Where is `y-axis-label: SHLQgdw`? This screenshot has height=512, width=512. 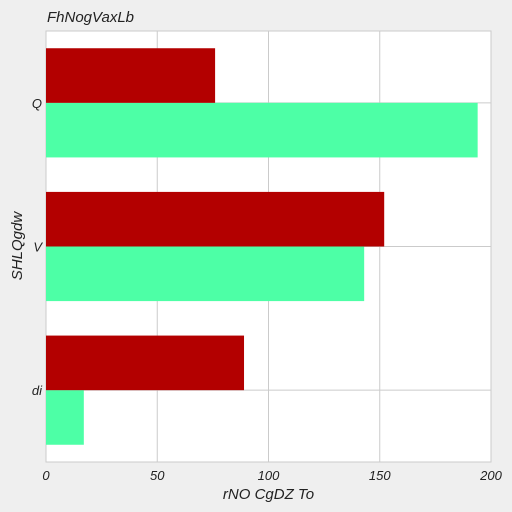
y-axis-label: SHLQgdw is located at coordinates (17, 246).